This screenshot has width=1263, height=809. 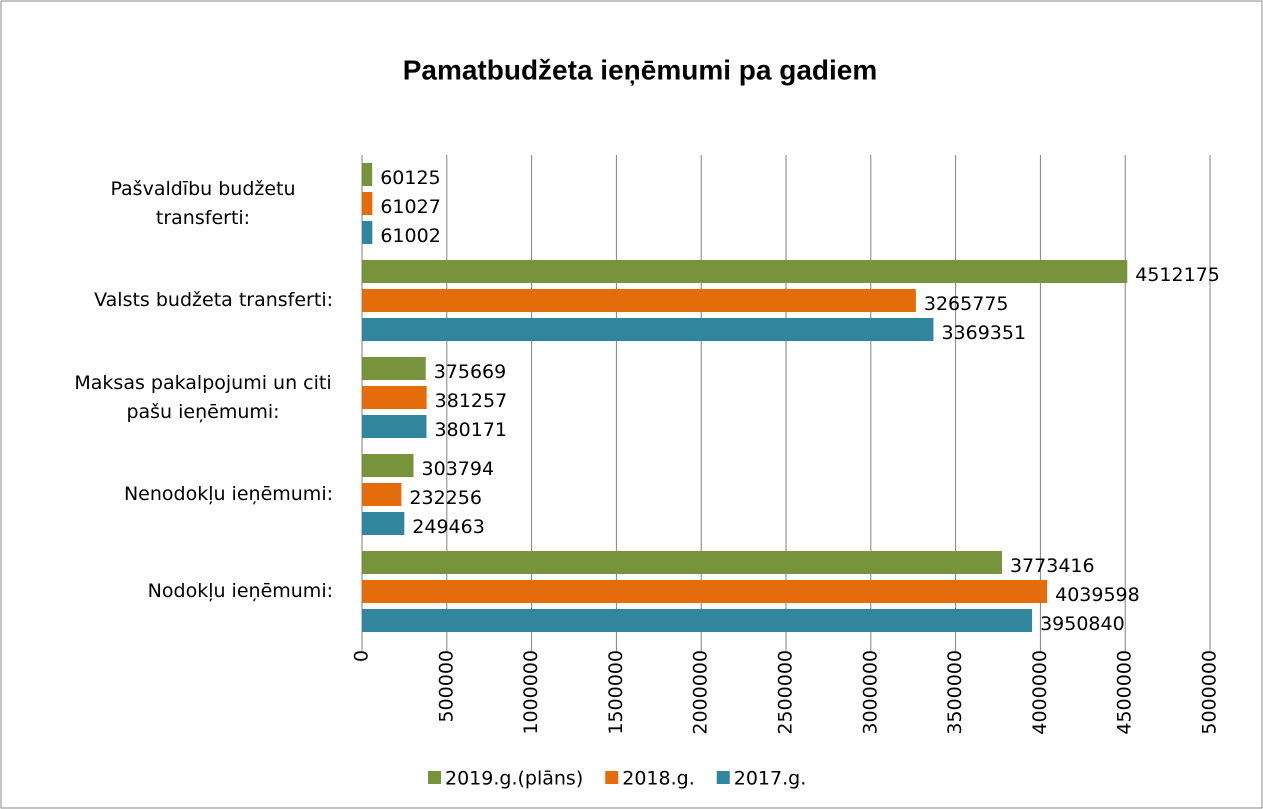 I want to click on x-tick-label: 0, so click(x=362, y=656).